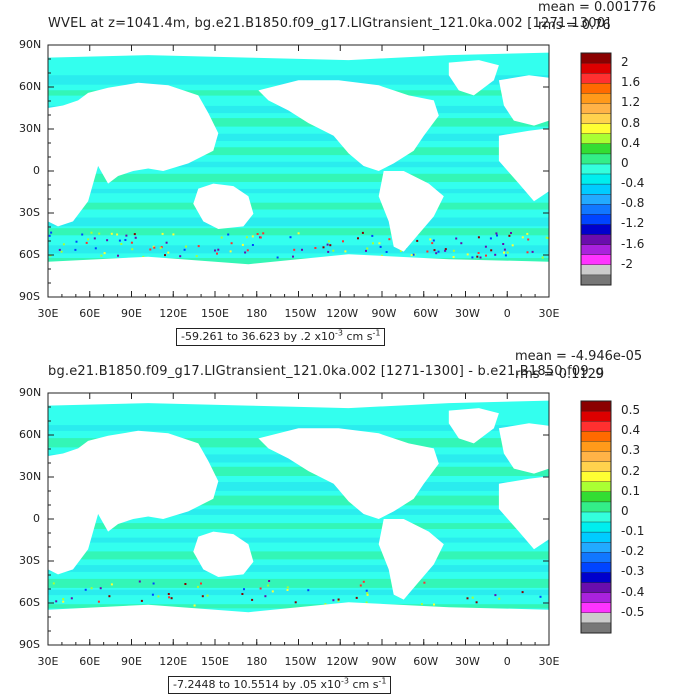 This screenshot has width=700, height=700. I want to click on panel2-land-australia, so click(223, 554).